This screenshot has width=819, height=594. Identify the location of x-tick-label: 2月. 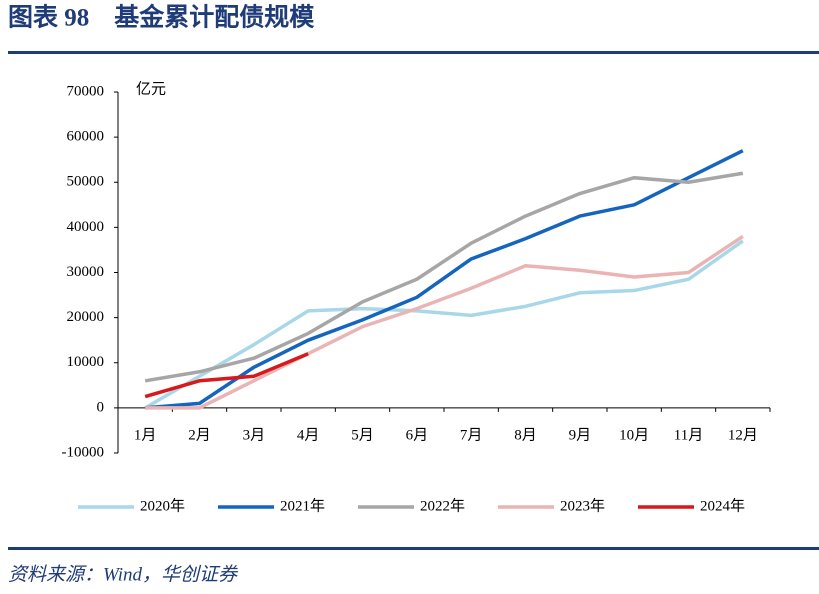
(199, 435).